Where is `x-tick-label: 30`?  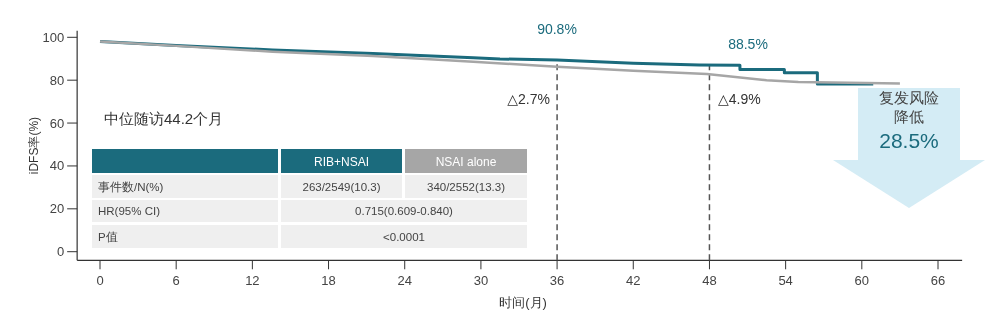
x-tick-label: 30 is located at coordinates (481, 281).